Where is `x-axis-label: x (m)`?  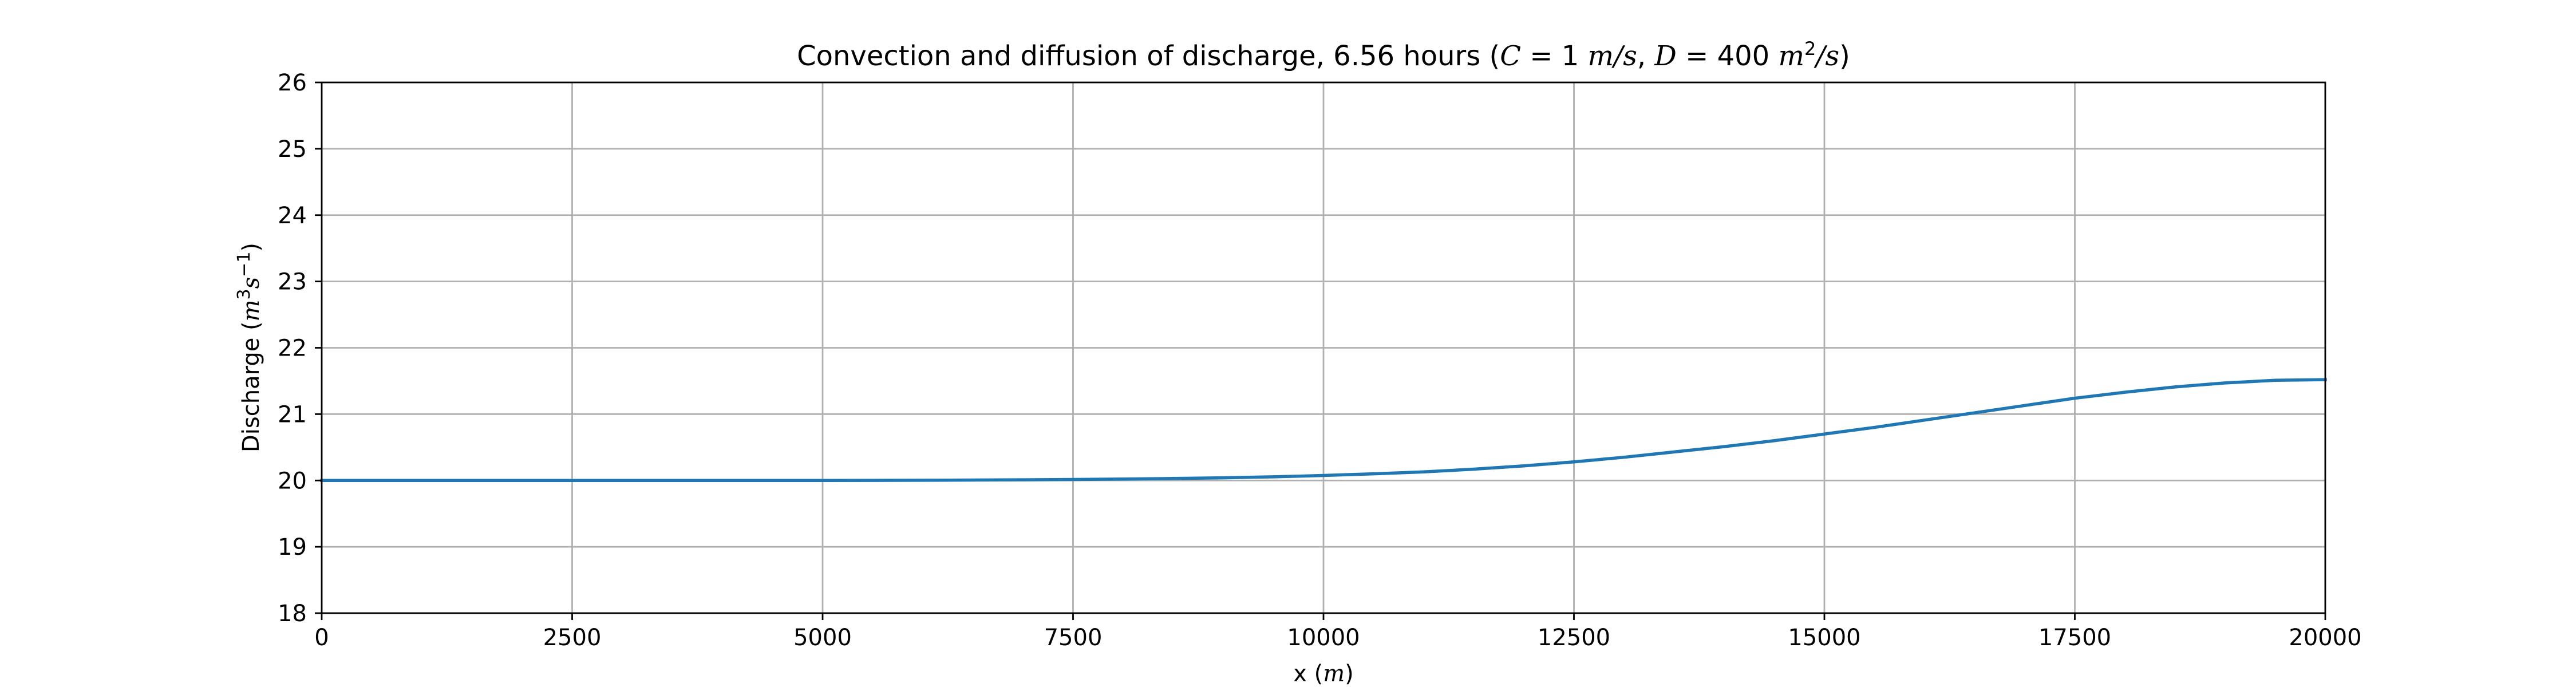 x-axis-label: x (m) is located at coordinates (1323, 674).